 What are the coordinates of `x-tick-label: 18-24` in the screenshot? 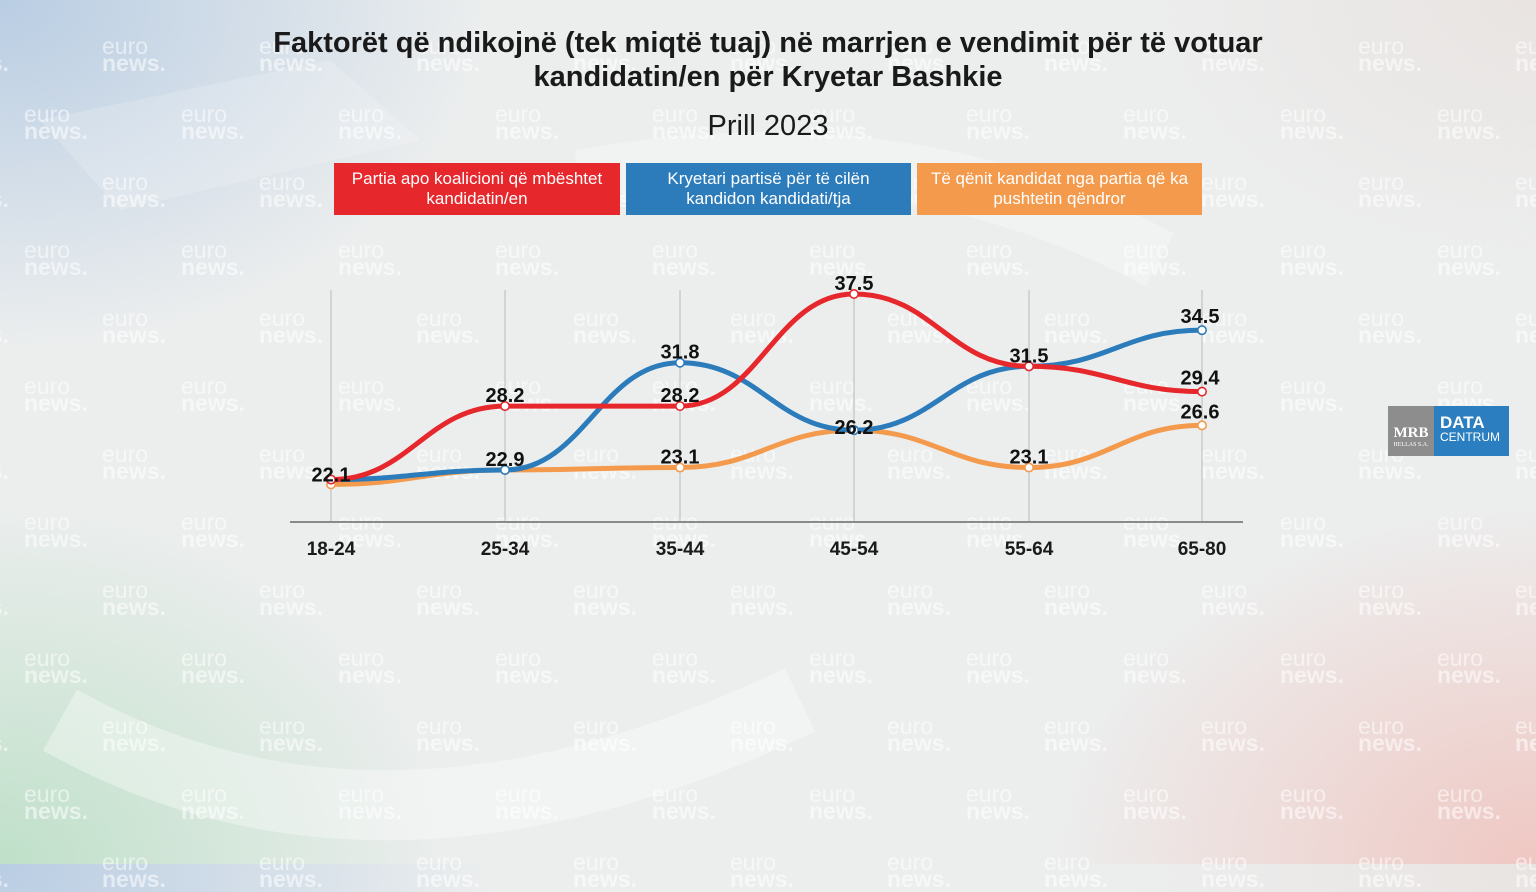 It's located at (331, 549).